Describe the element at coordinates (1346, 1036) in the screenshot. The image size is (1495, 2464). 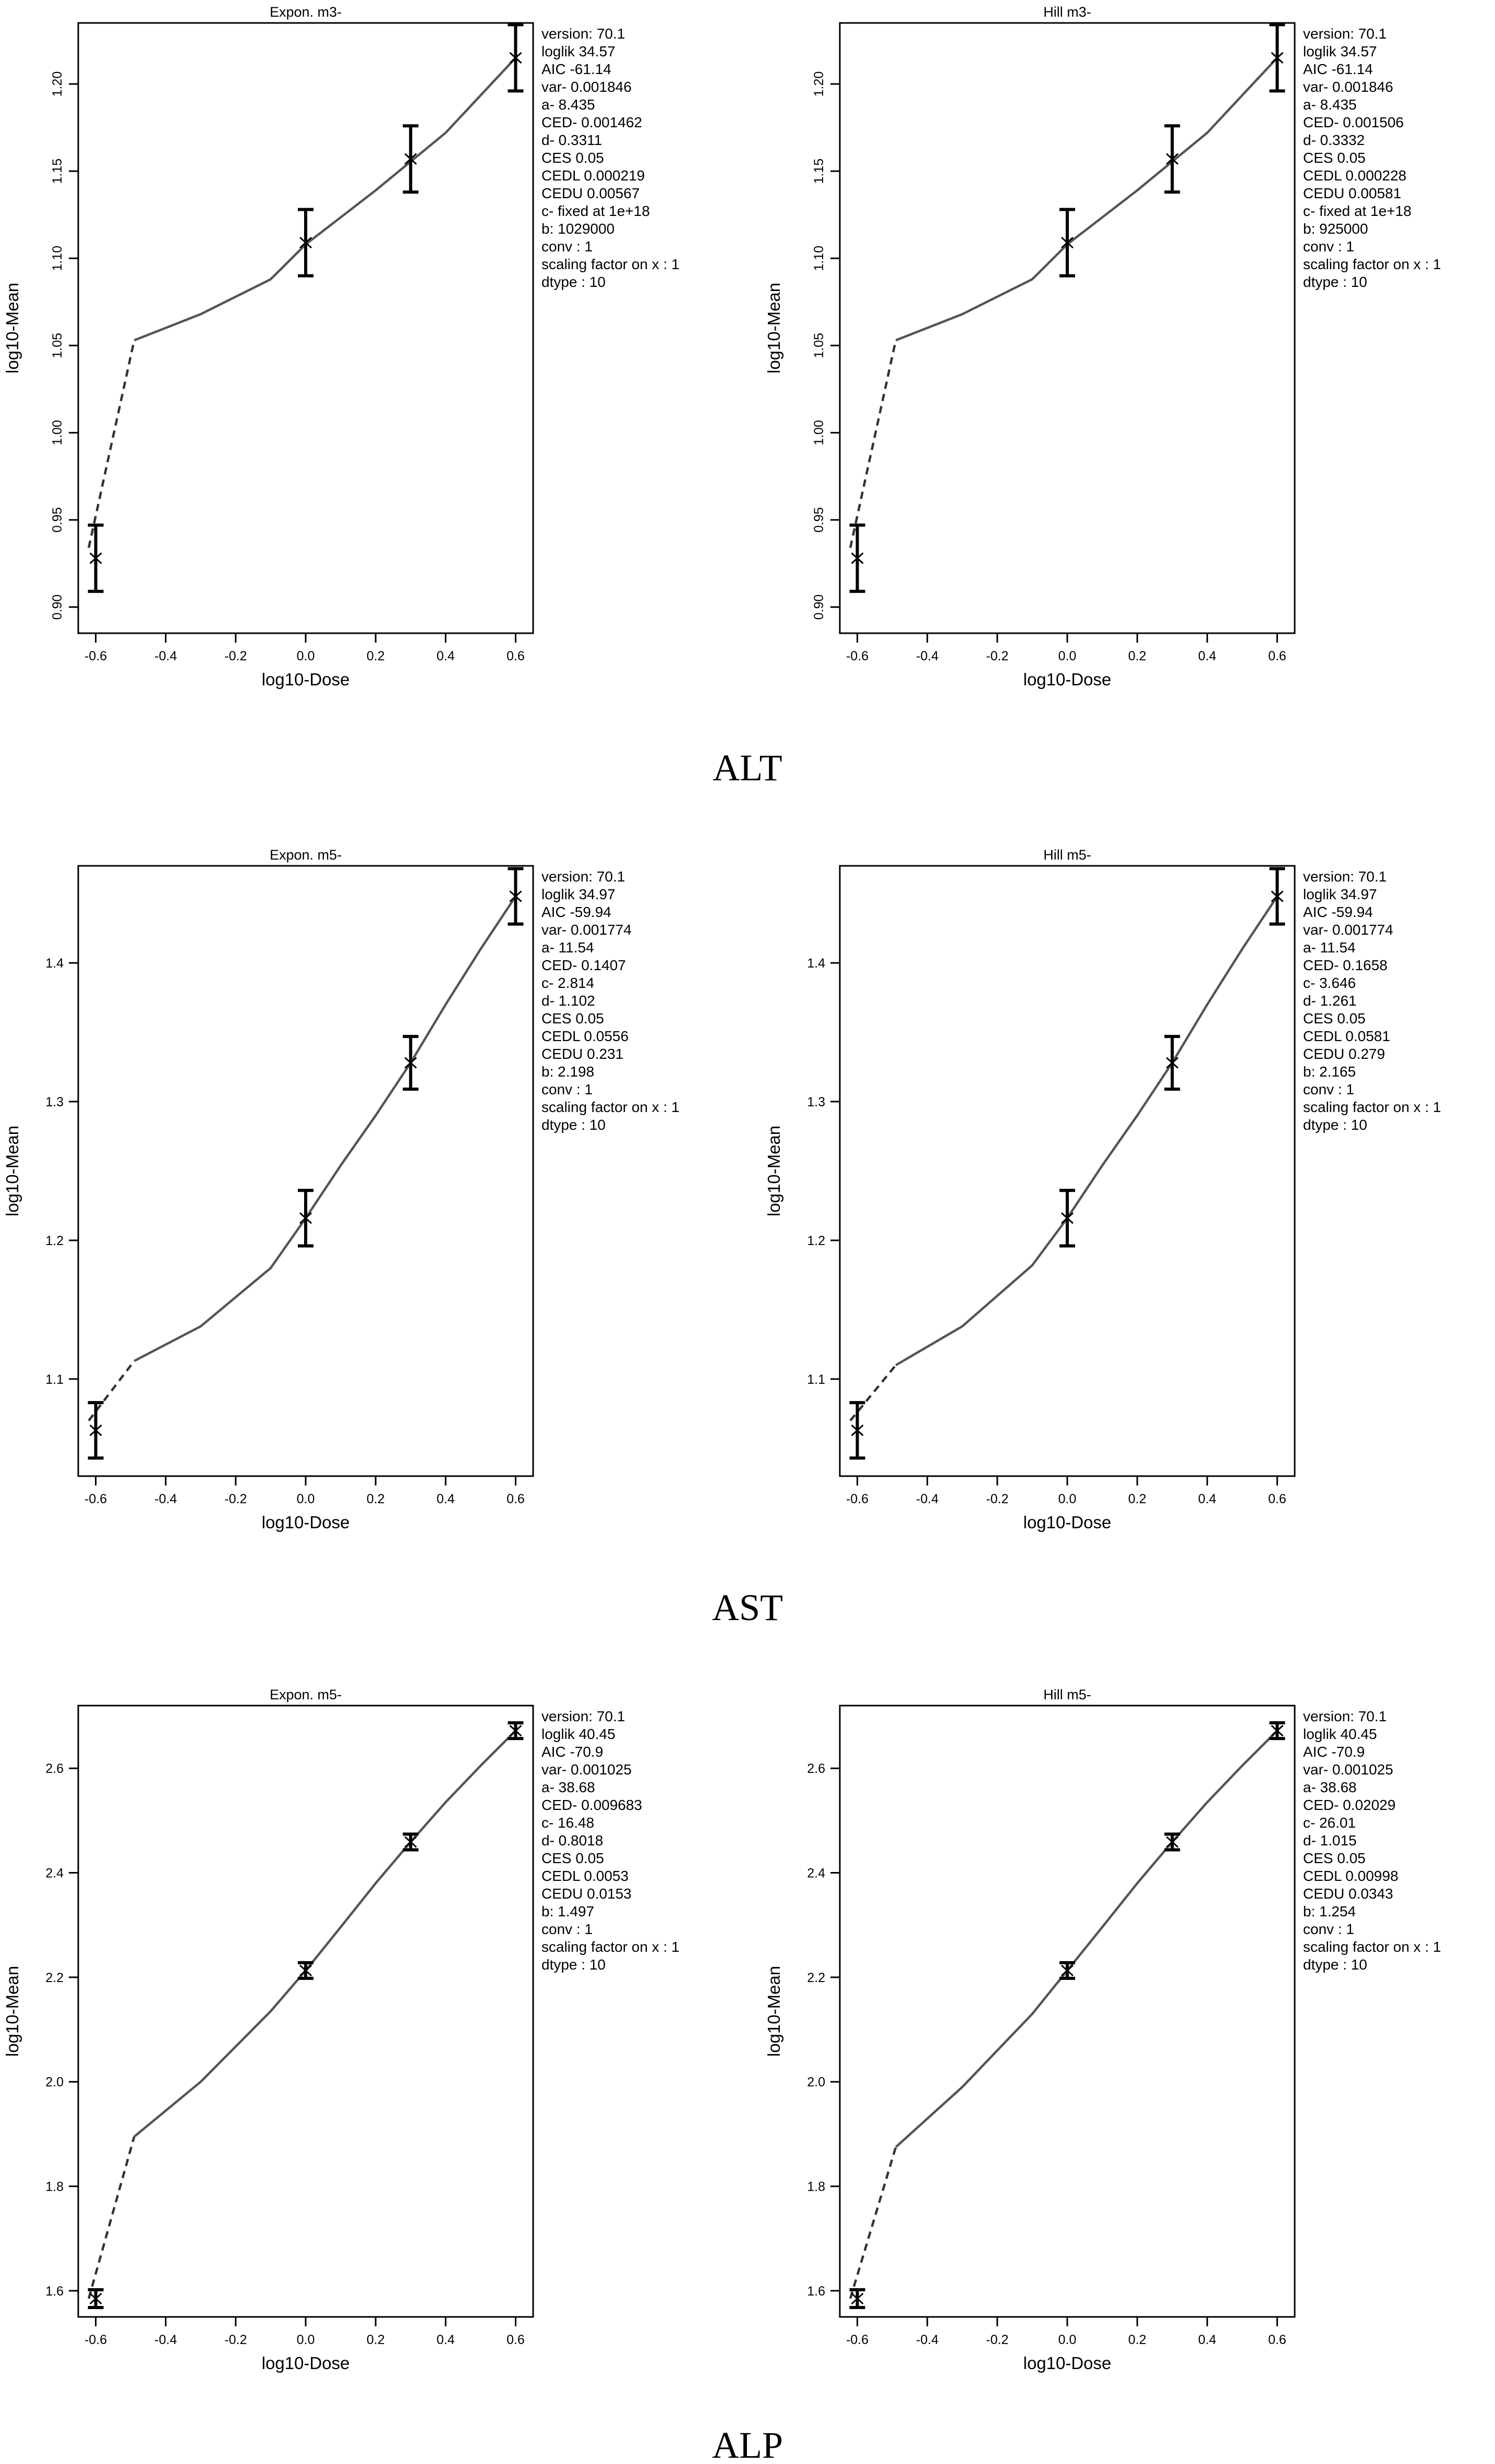
I see `info-line: CEDL 0.0581` at that location.